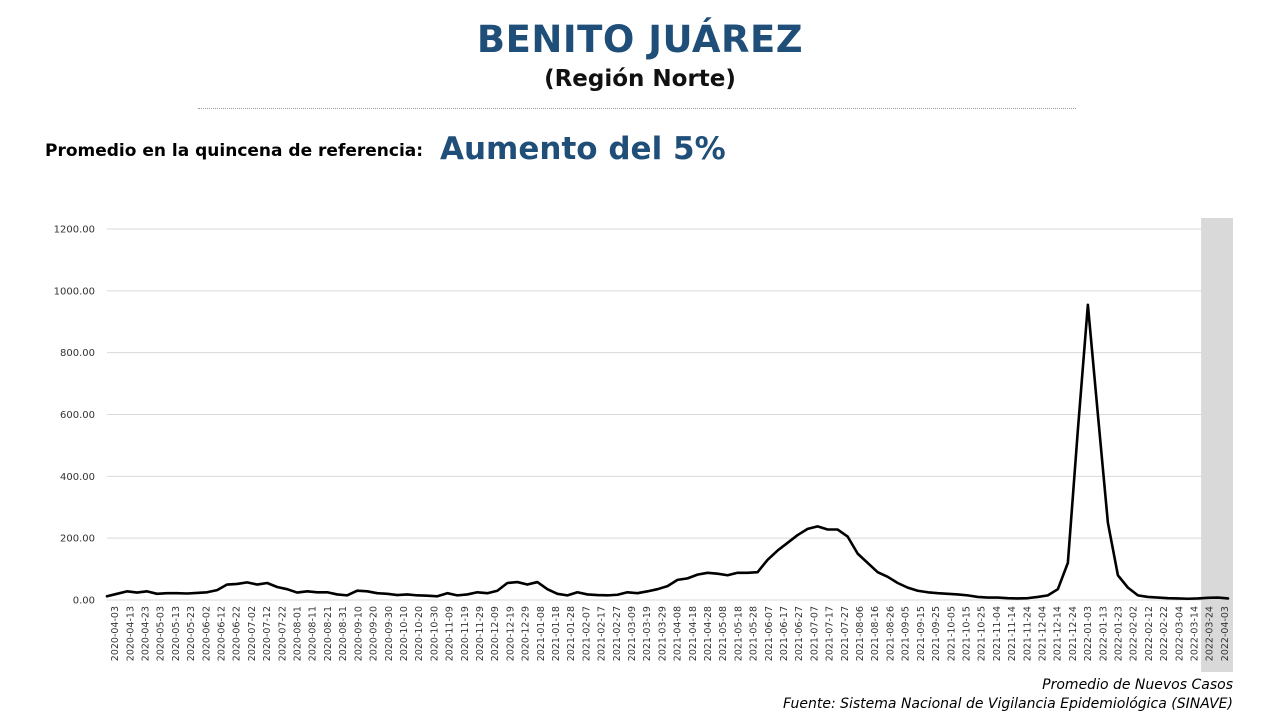 This screenshot has height=720, width=1280. Describe the element at coordinates (890, 633) in the screenshot. I see `x-tick-label: 2021-08-26` at that location.